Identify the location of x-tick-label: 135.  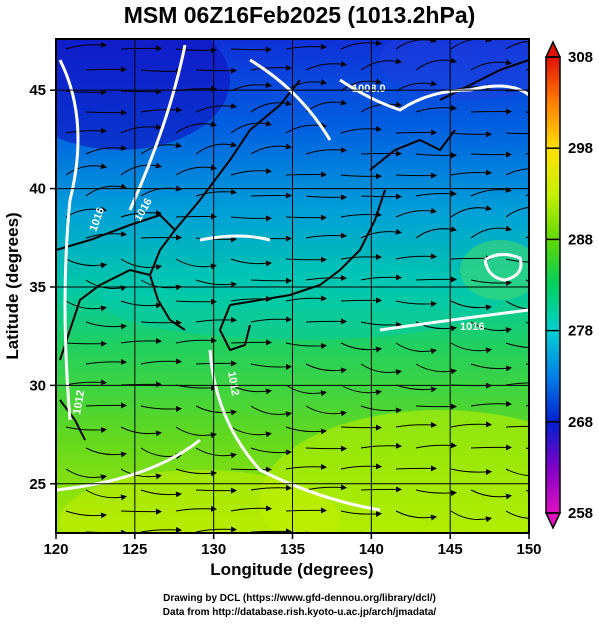
(292, 549).